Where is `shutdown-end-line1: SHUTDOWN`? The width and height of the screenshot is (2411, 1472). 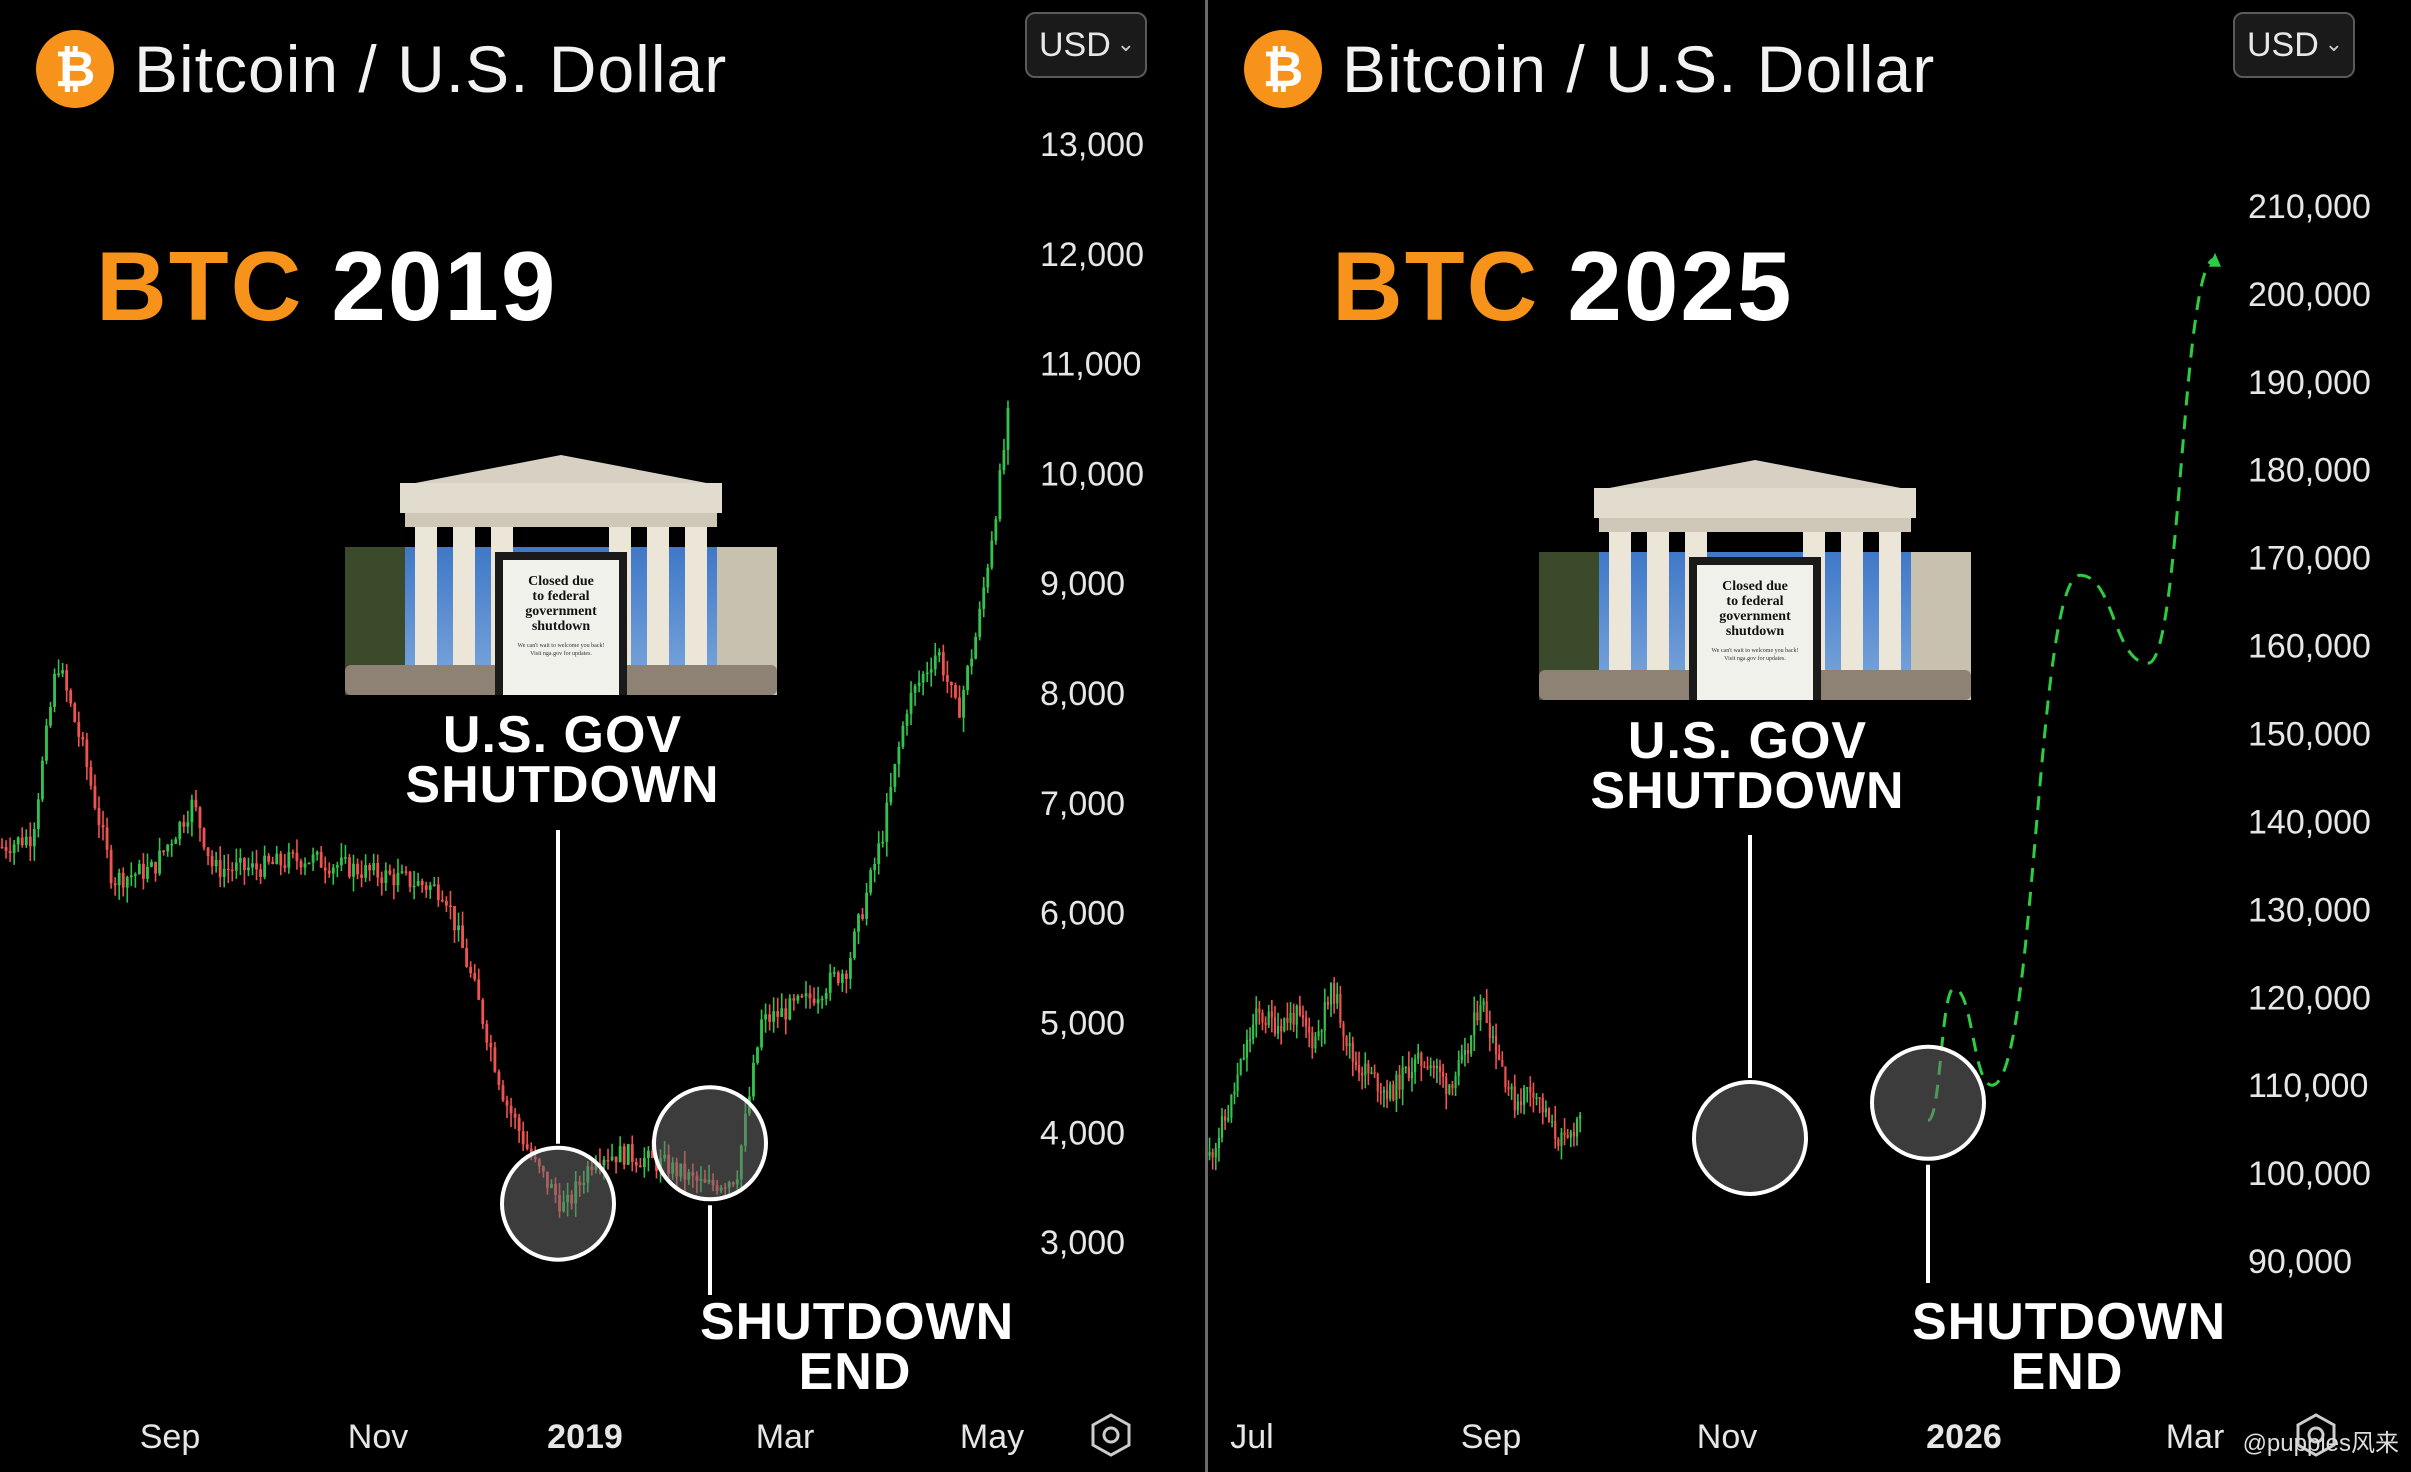 shutdown-end-line1: SHUTDOWN is located at coordinates (2069, 1322).